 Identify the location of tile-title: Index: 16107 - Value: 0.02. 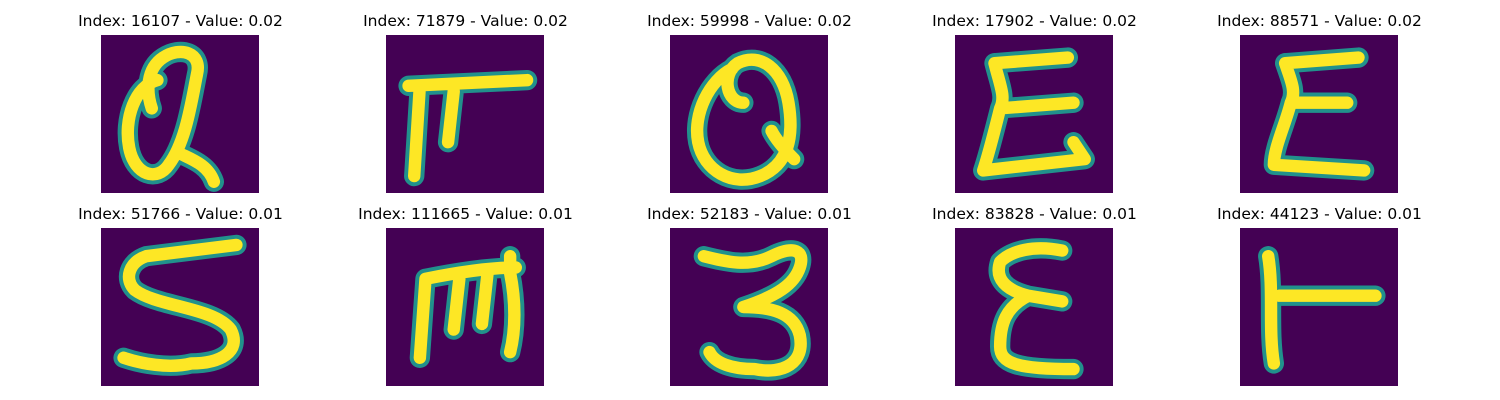
(180, 21).